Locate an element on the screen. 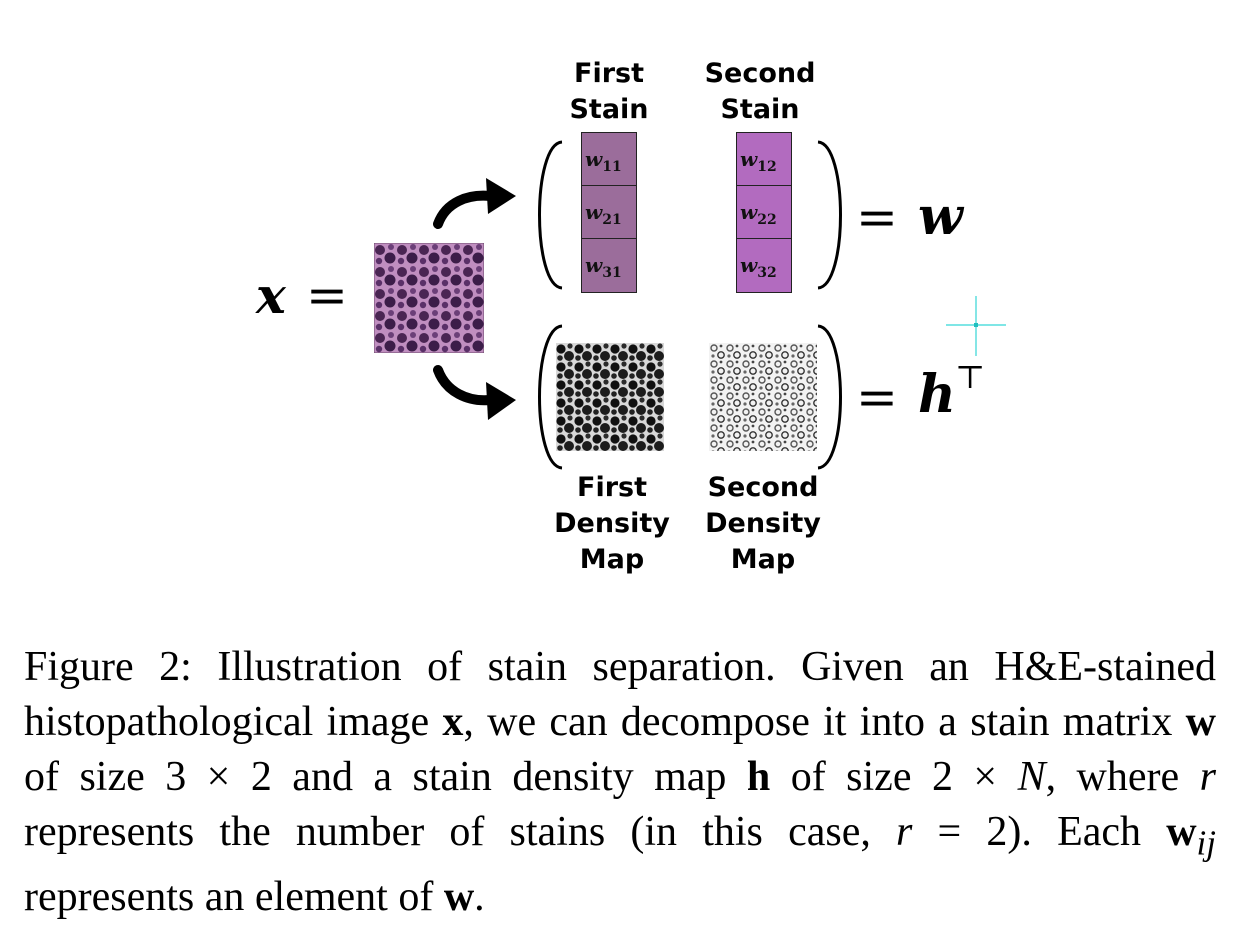 The image size is (1246, 930). right-paren-lower is located at coordinates (829, 397).